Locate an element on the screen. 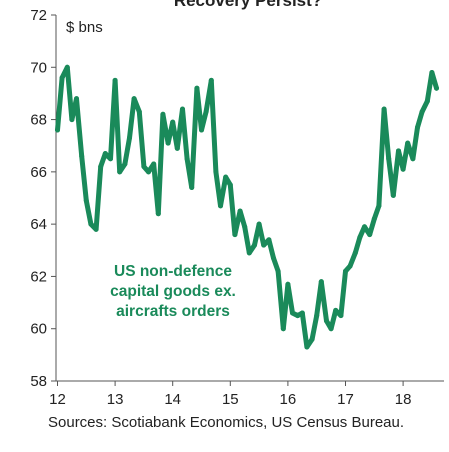  x-tick-label: 12 is located at coordinates (57, 399).